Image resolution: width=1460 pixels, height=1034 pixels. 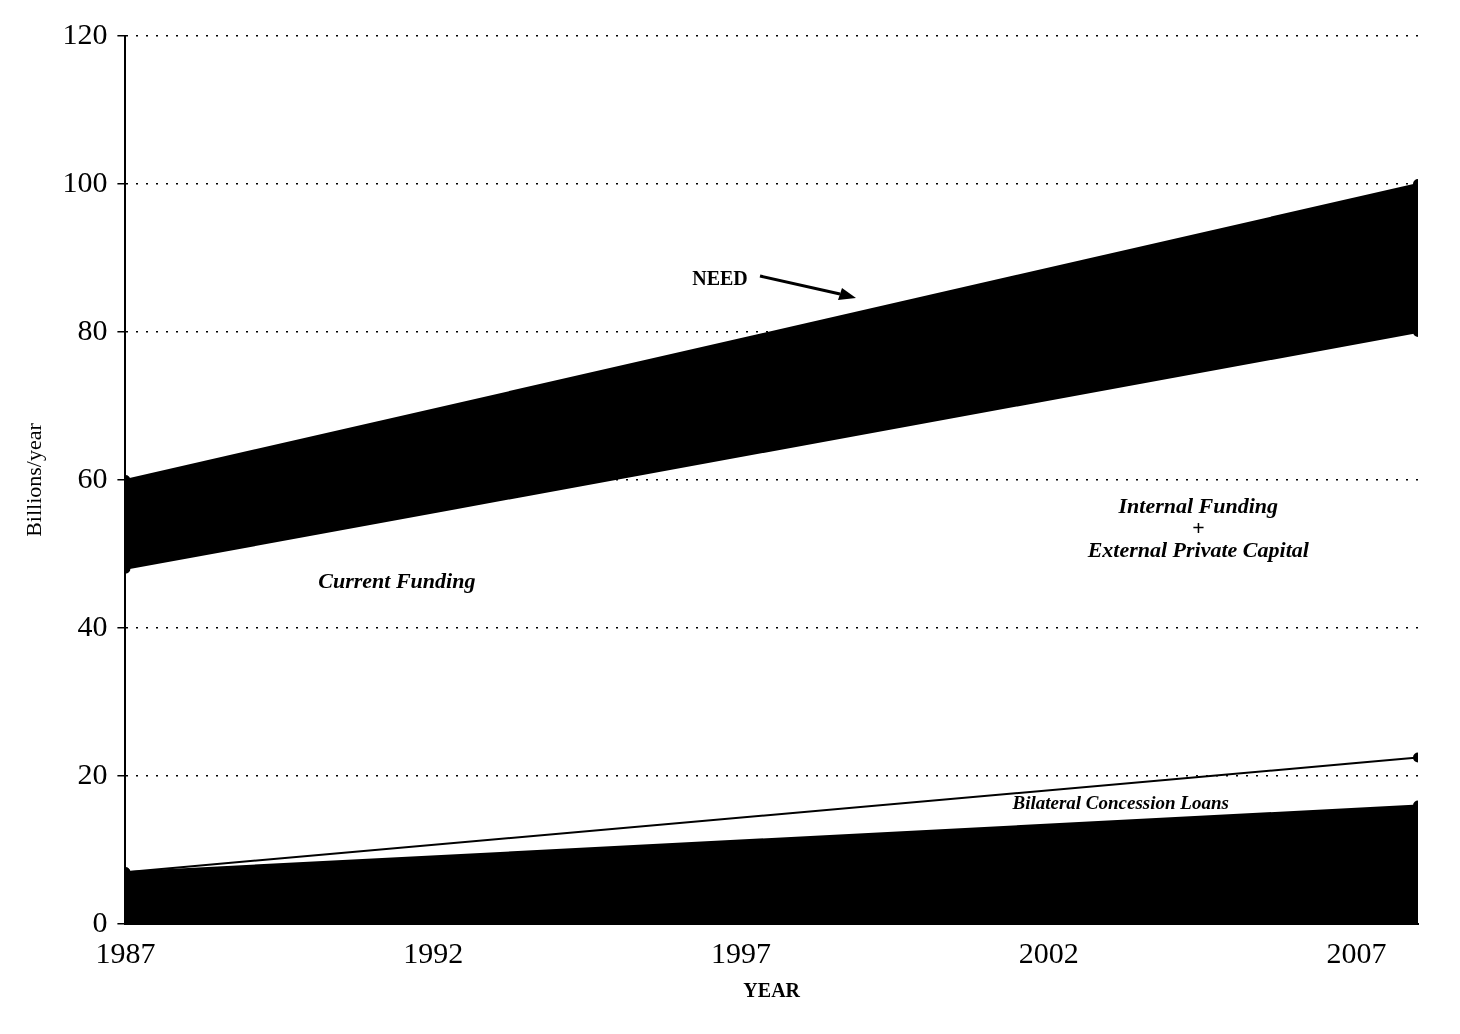 I want to click on y-axis-title: Billions/year, so click(x=33, y=479).